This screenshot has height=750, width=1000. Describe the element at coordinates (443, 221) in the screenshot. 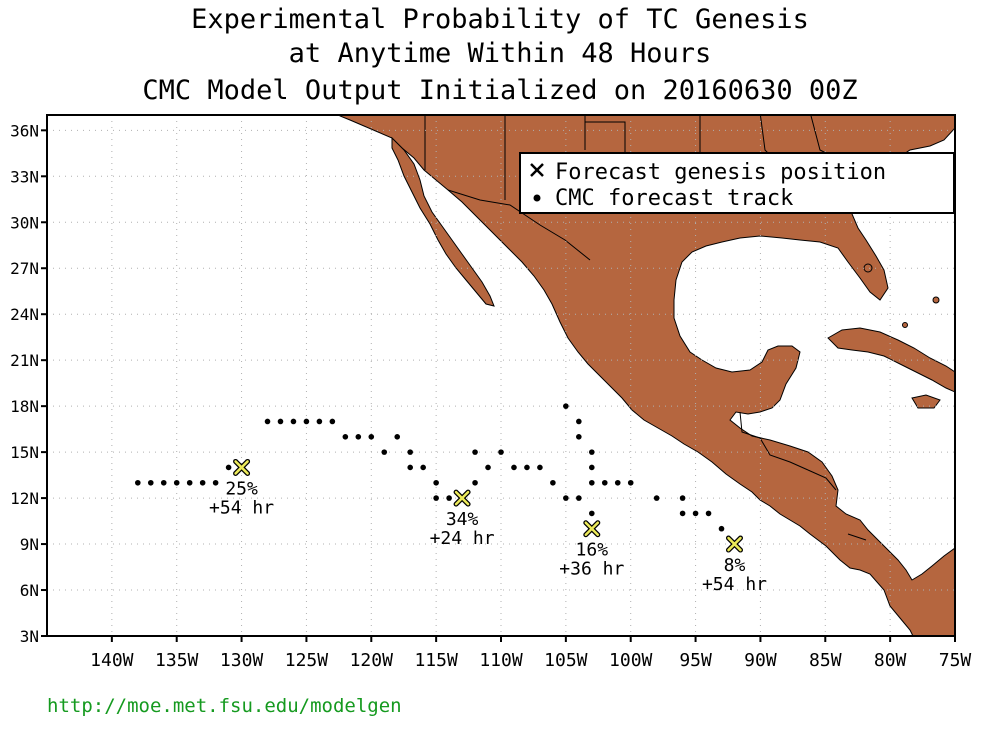

I see `baja-california-land` at that location.